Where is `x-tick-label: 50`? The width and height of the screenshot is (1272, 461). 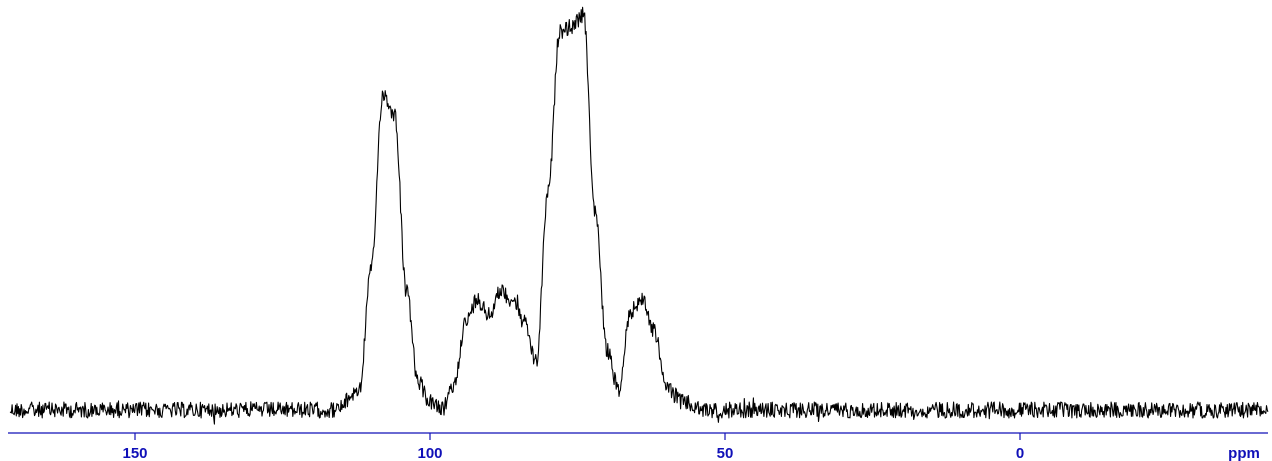 x-tick-label: 50 is located at coordinates (725, 453).